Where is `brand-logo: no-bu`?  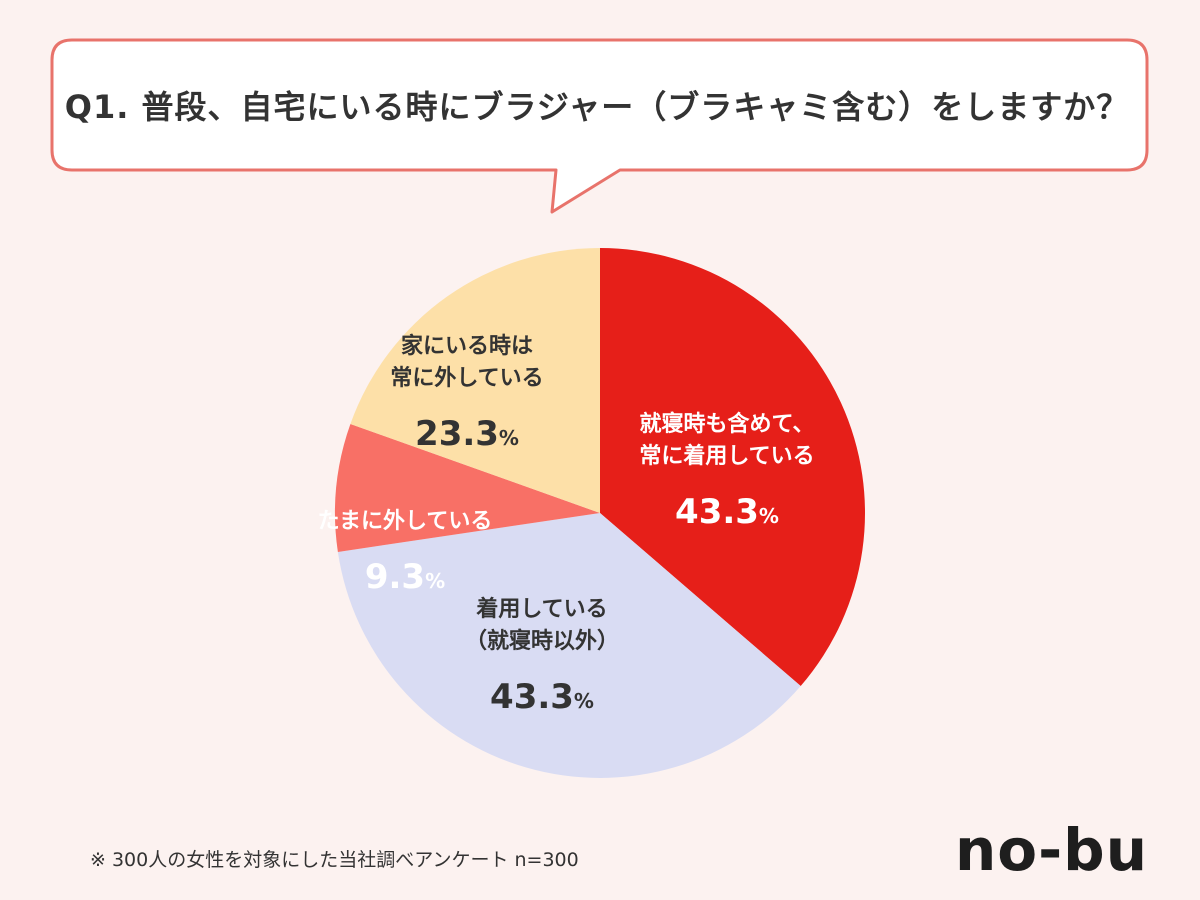 brand-logo: no-bu is located at coordinates (1051, 850).